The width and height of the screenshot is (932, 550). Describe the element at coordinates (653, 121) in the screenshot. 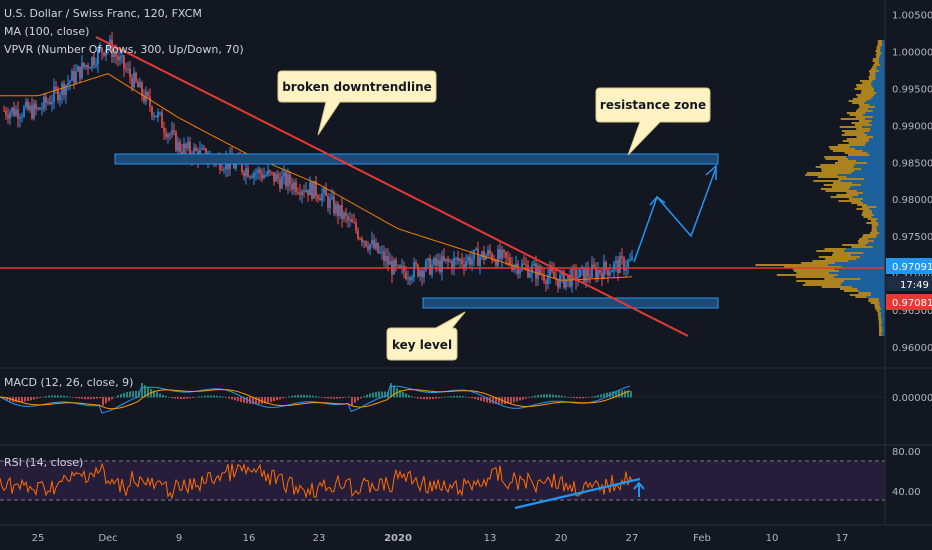

I see `resistance-callout: resistance zone` at that location.